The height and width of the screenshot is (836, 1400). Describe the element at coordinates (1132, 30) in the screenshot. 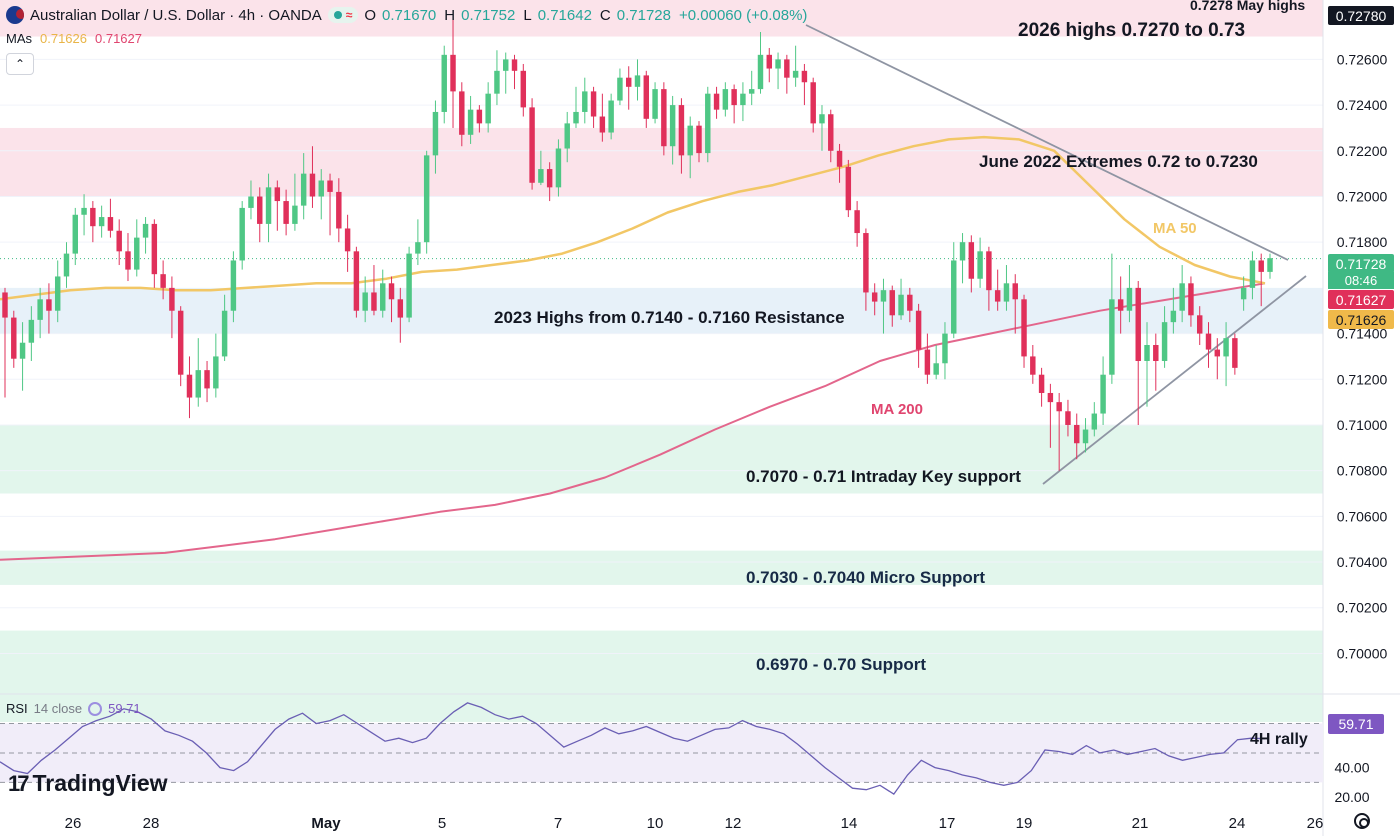

I see `highs-2026-label: 2026 highs 0.7270 to 0.73` at that location.